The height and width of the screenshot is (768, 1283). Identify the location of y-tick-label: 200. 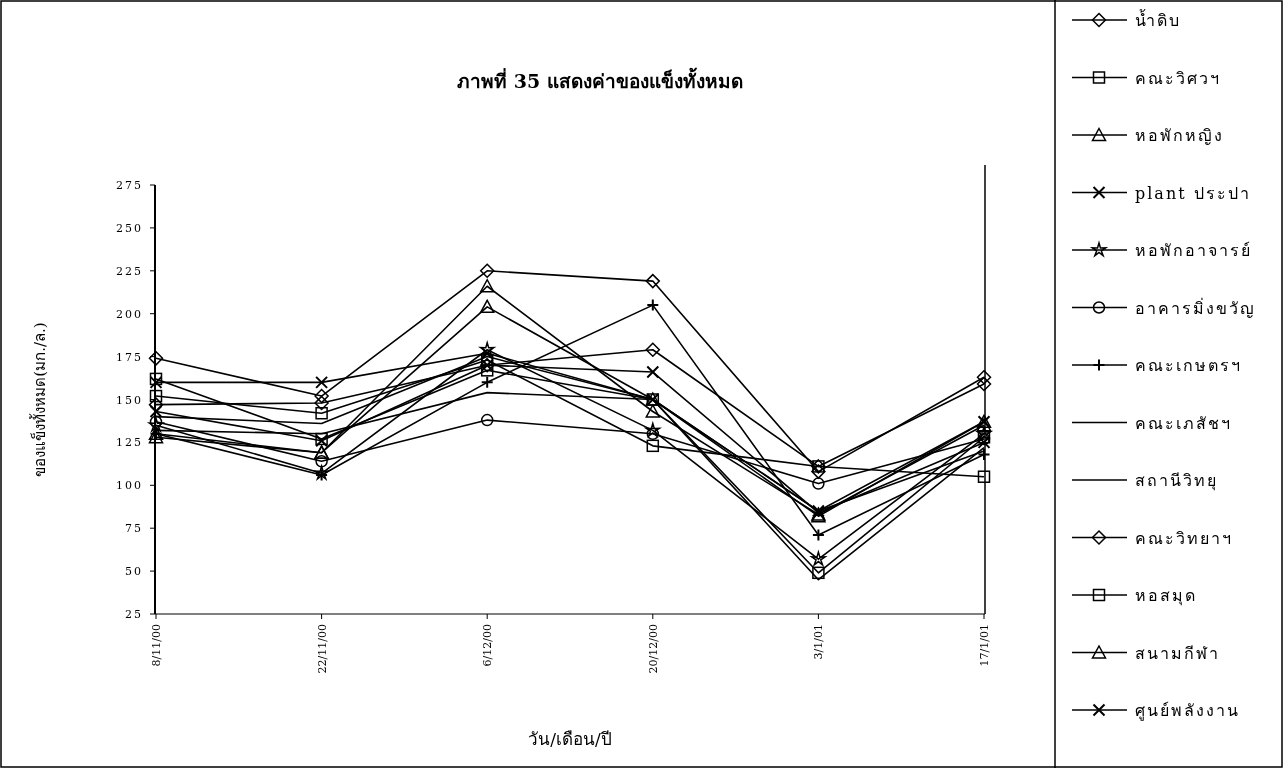
(129, 314).